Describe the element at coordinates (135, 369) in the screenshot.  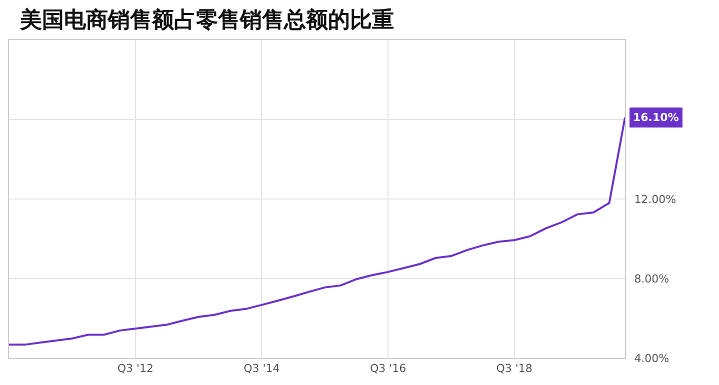
I see `x-tick-label: Q3 '12` at that location.